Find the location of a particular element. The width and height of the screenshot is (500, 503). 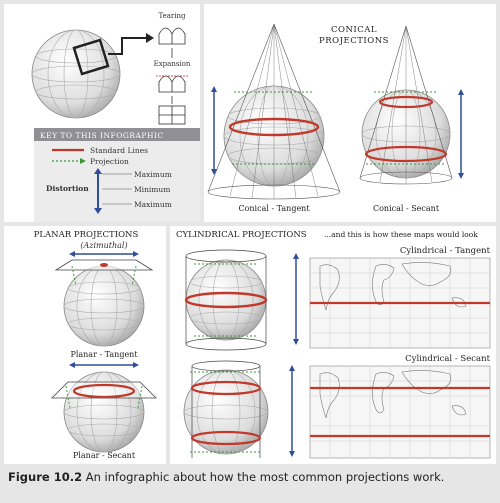

cylindrical-tangent-label: Cylindrical - Tangent is located at coordinates (445, 251).